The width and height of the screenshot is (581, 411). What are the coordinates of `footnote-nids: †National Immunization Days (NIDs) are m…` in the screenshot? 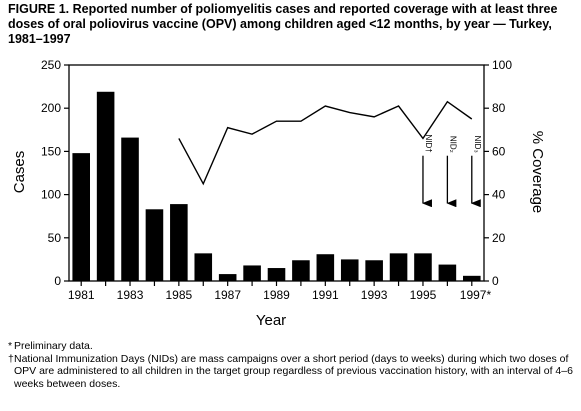 It's located at (292, 372).